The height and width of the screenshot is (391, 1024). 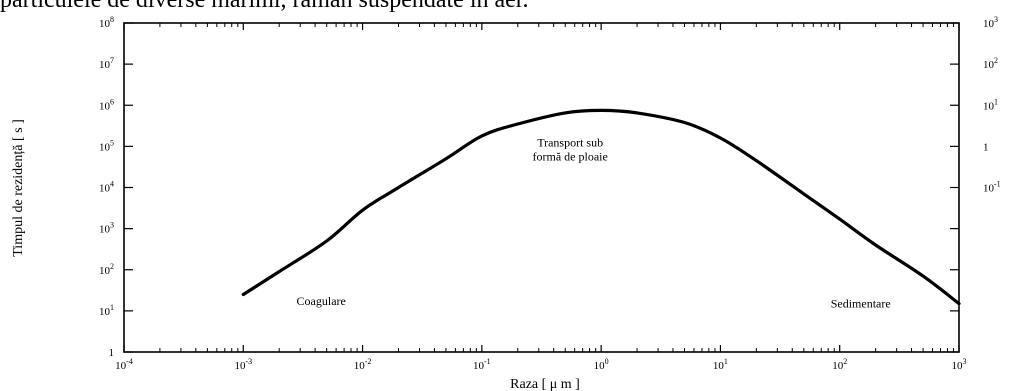 I want to click on annotation: Coagulare, so click(x=321, y=301).